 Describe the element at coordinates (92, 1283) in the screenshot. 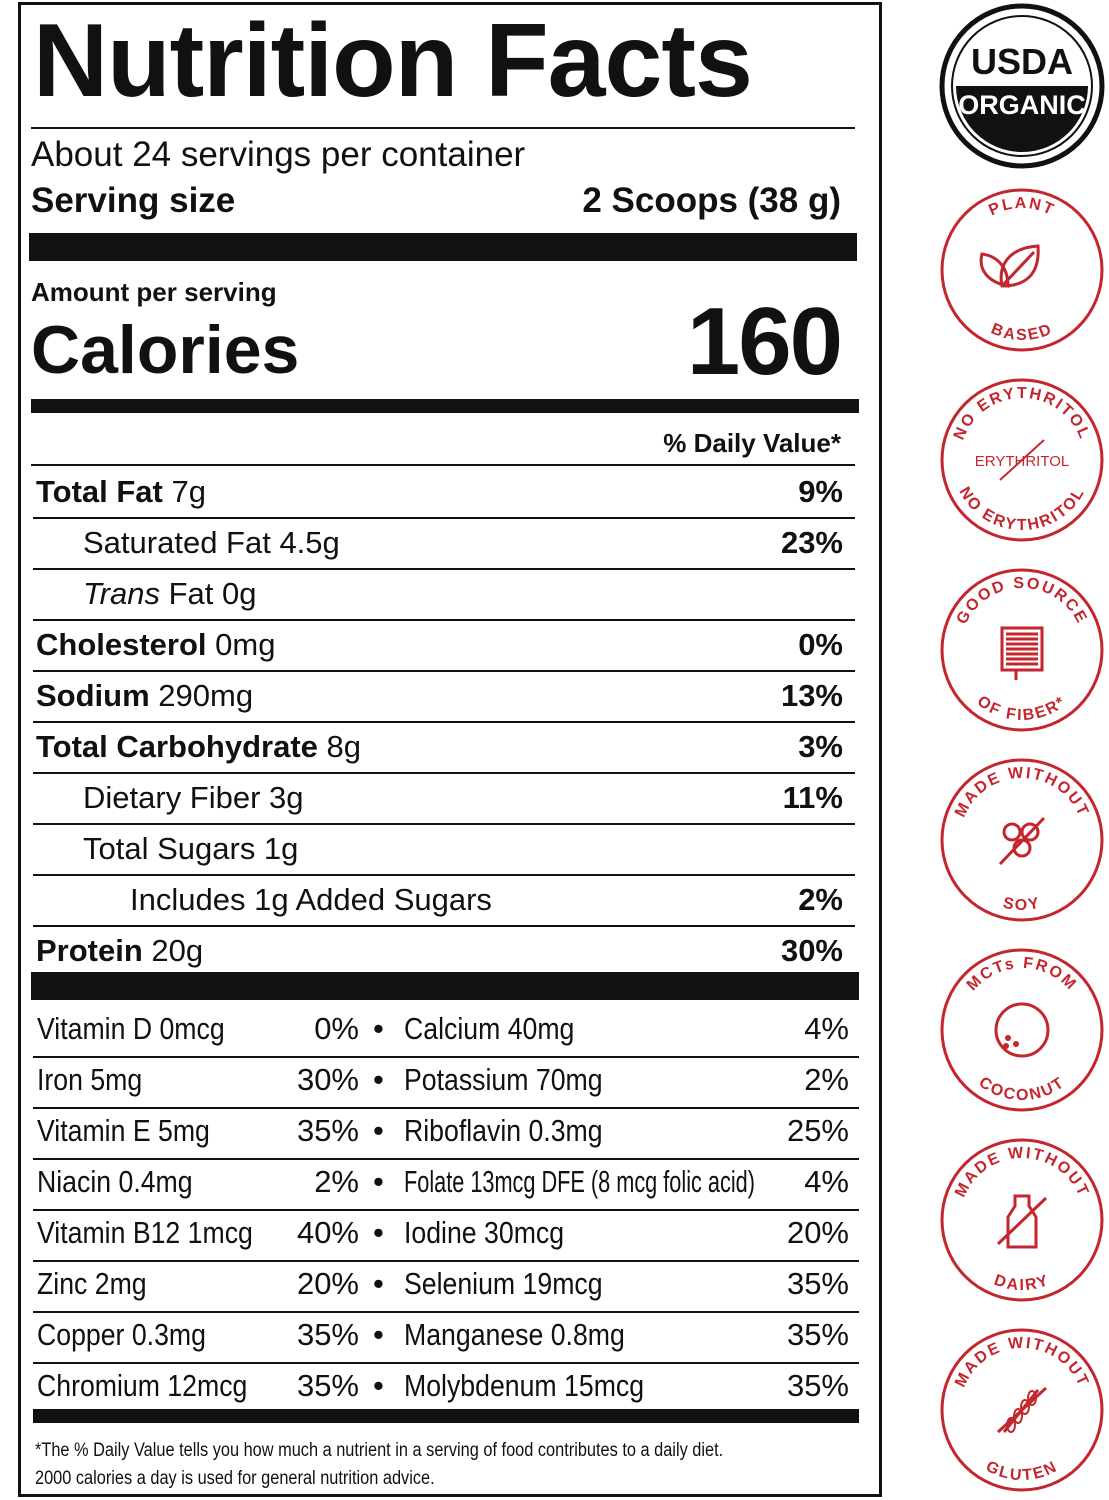

I see `vitamin-name: Zinc 2mg` at that location.